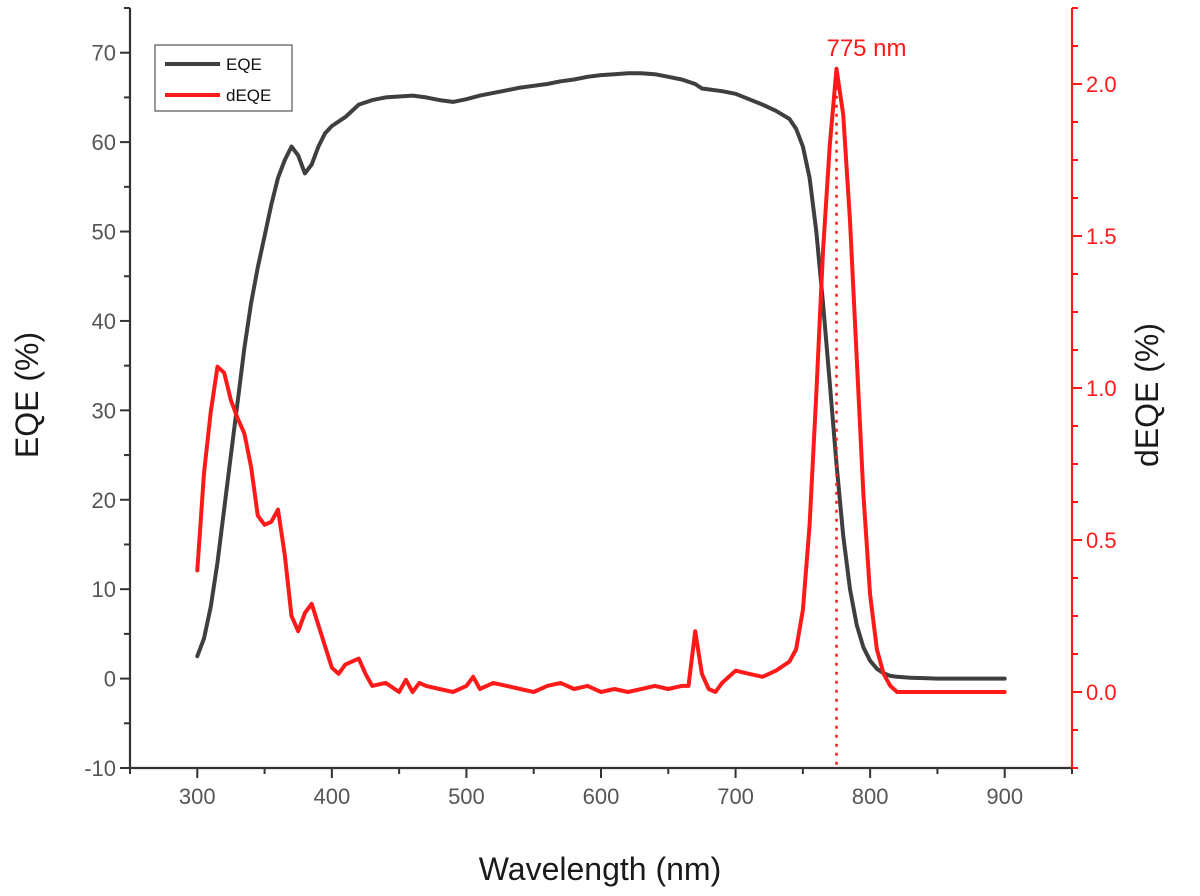 The height and width of the screenshot is (896, 1200). Describe the element at coordinates (1101, 540) in the screenshot. I see `y2-tick-label: 0.5` at that location.